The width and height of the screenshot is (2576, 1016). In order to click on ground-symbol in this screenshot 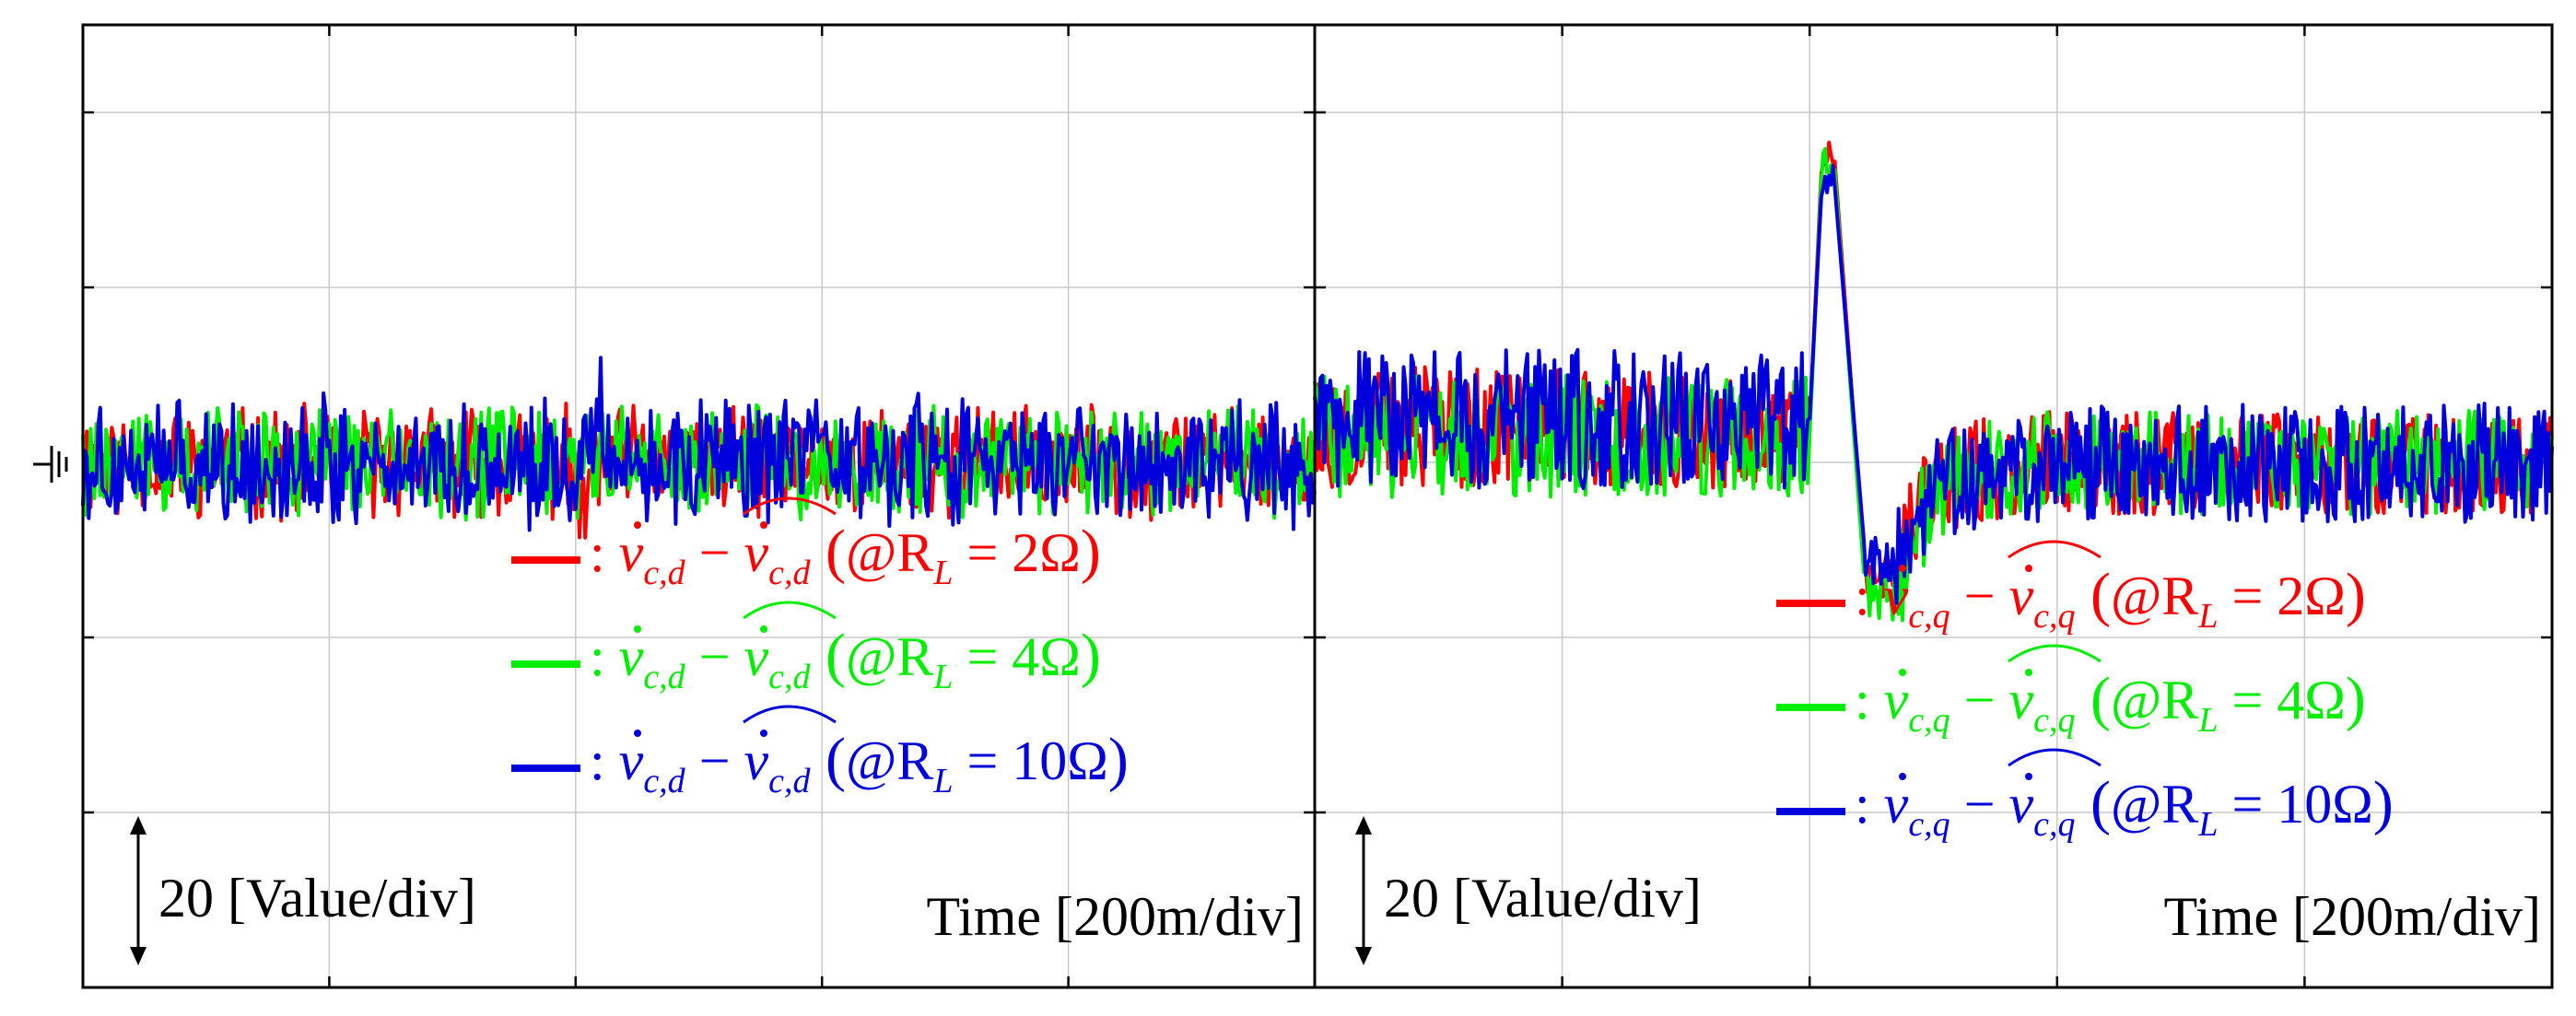, I will do `click(50, 464)`.